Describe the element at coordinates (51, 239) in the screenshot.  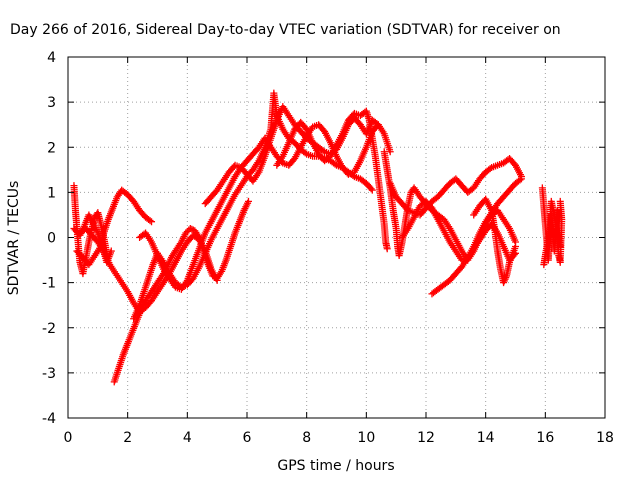
I see `y-tick-label: 0` at that location.